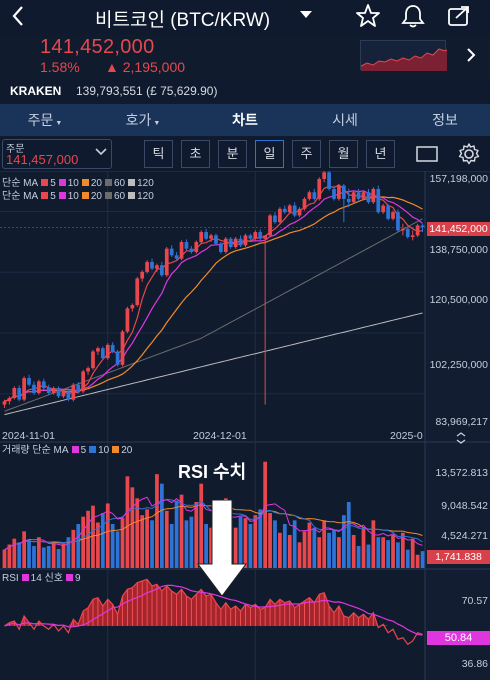 The height and width of the screenshot is (680, 490). I want to click on chevron-right-icon, so click(471, 57).